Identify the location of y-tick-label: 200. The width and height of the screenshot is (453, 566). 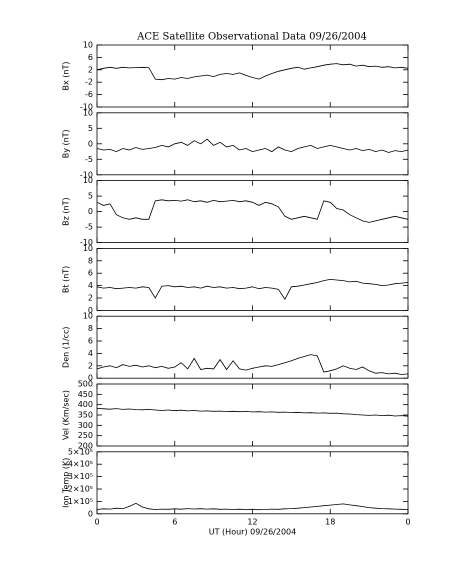
(85, 446).